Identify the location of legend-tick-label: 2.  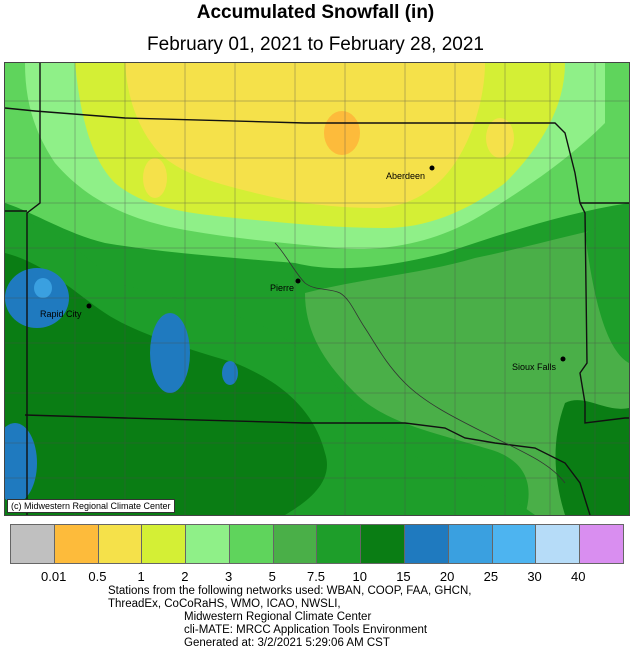
(185, 576).